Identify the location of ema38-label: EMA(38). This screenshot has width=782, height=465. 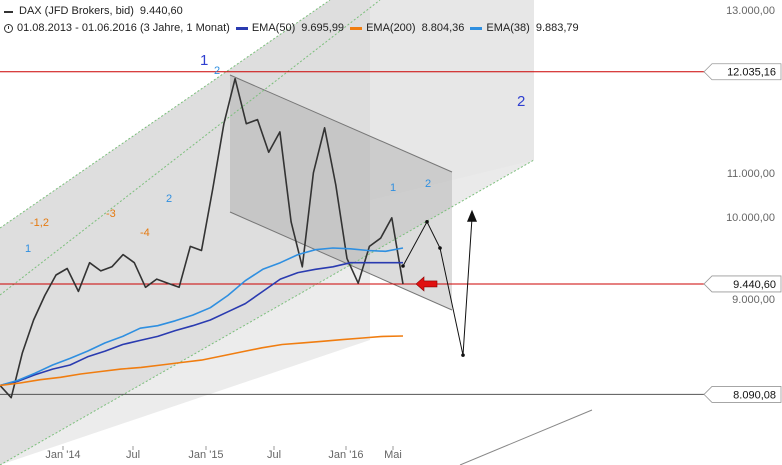
(508, 28).